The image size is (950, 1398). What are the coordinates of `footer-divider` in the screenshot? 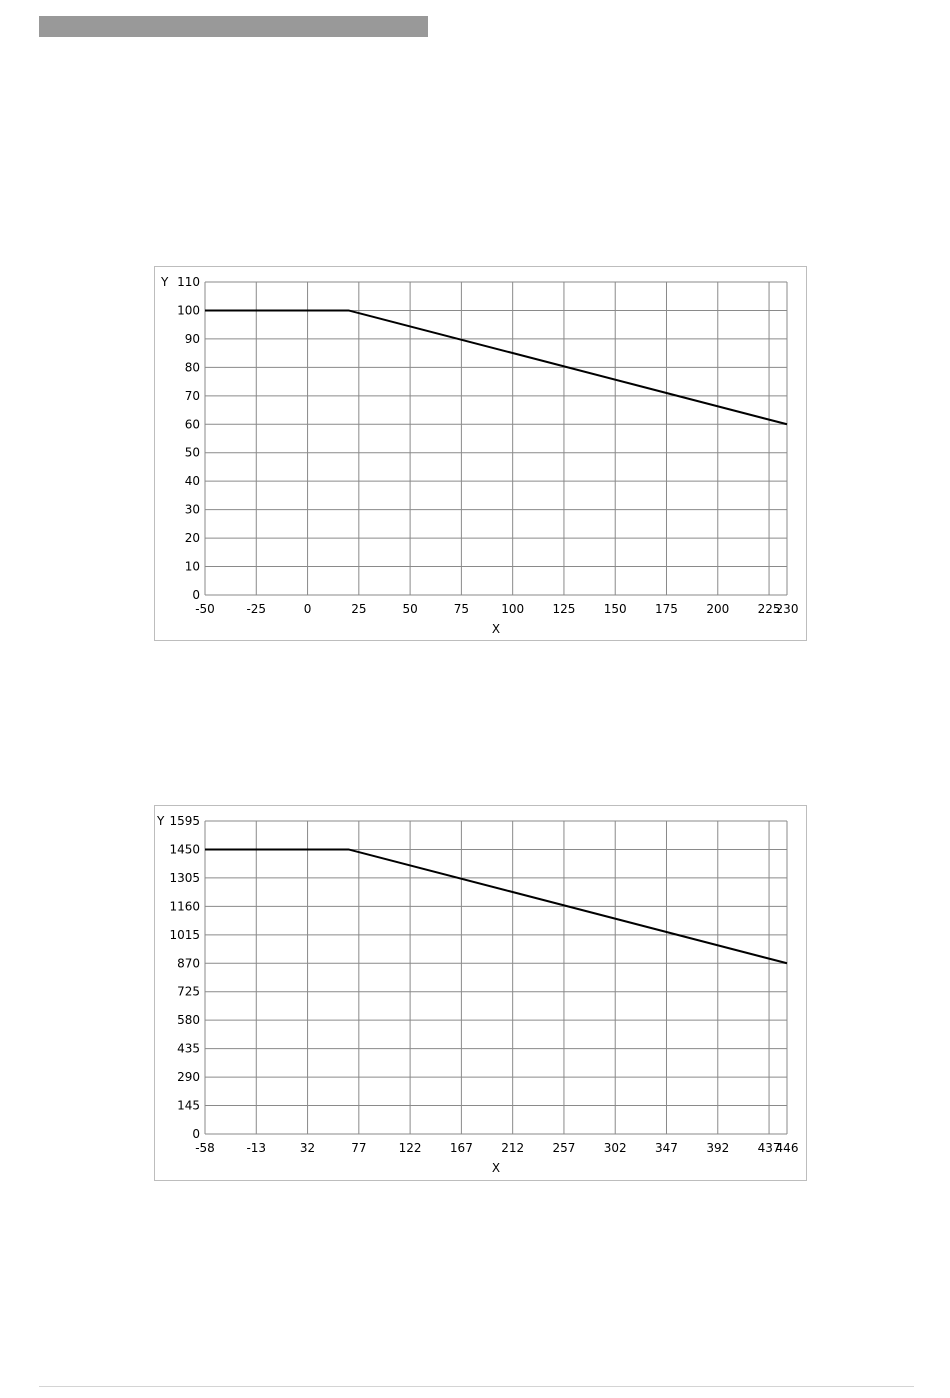 It's located at (476, 1386).